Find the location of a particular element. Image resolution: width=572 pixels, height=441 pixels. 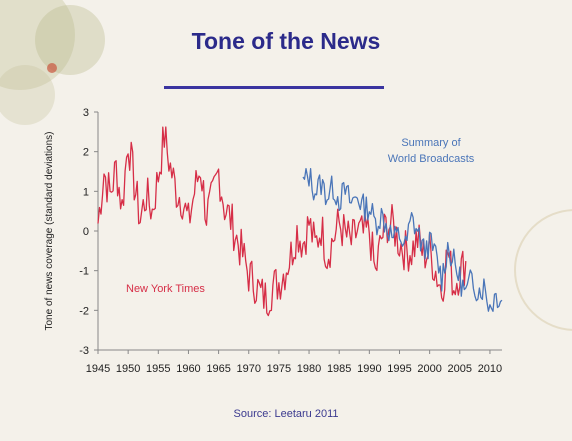

series-line is located at coordinates (402, 239).